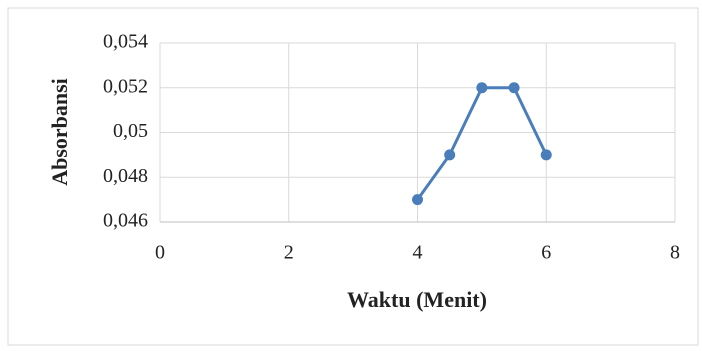  Describe the element at coordinates (125, 86) in the screenshot. I see `y-tick-label: 0,052` at that location.